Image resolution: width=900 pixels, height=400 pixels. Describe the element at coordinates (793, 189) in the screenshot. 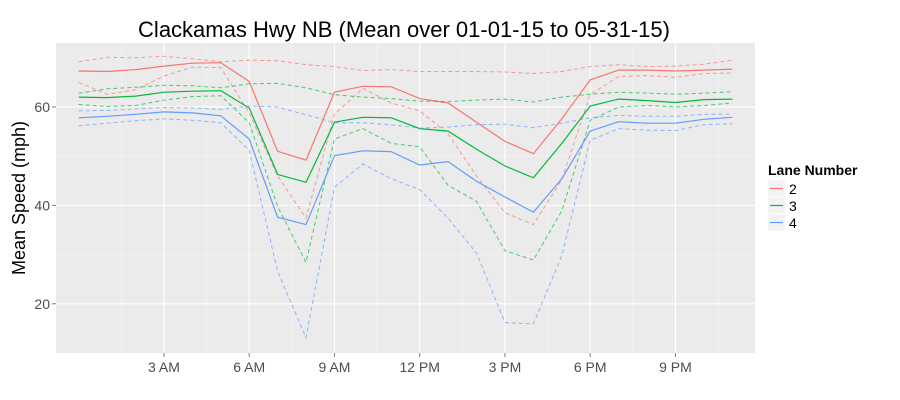

I see `legend-label: 2` at that location.